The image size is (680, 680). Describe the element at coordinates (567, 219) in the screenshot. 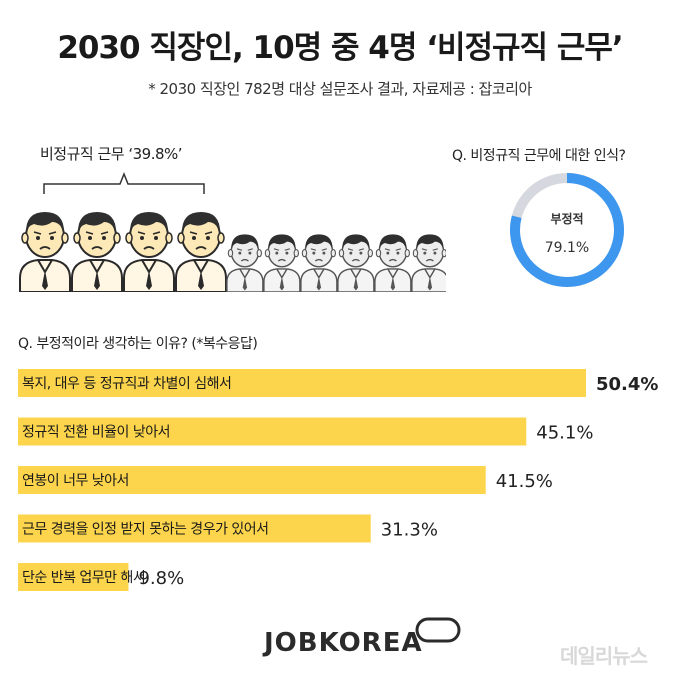

I see `donut-label: 부정적` at that location.